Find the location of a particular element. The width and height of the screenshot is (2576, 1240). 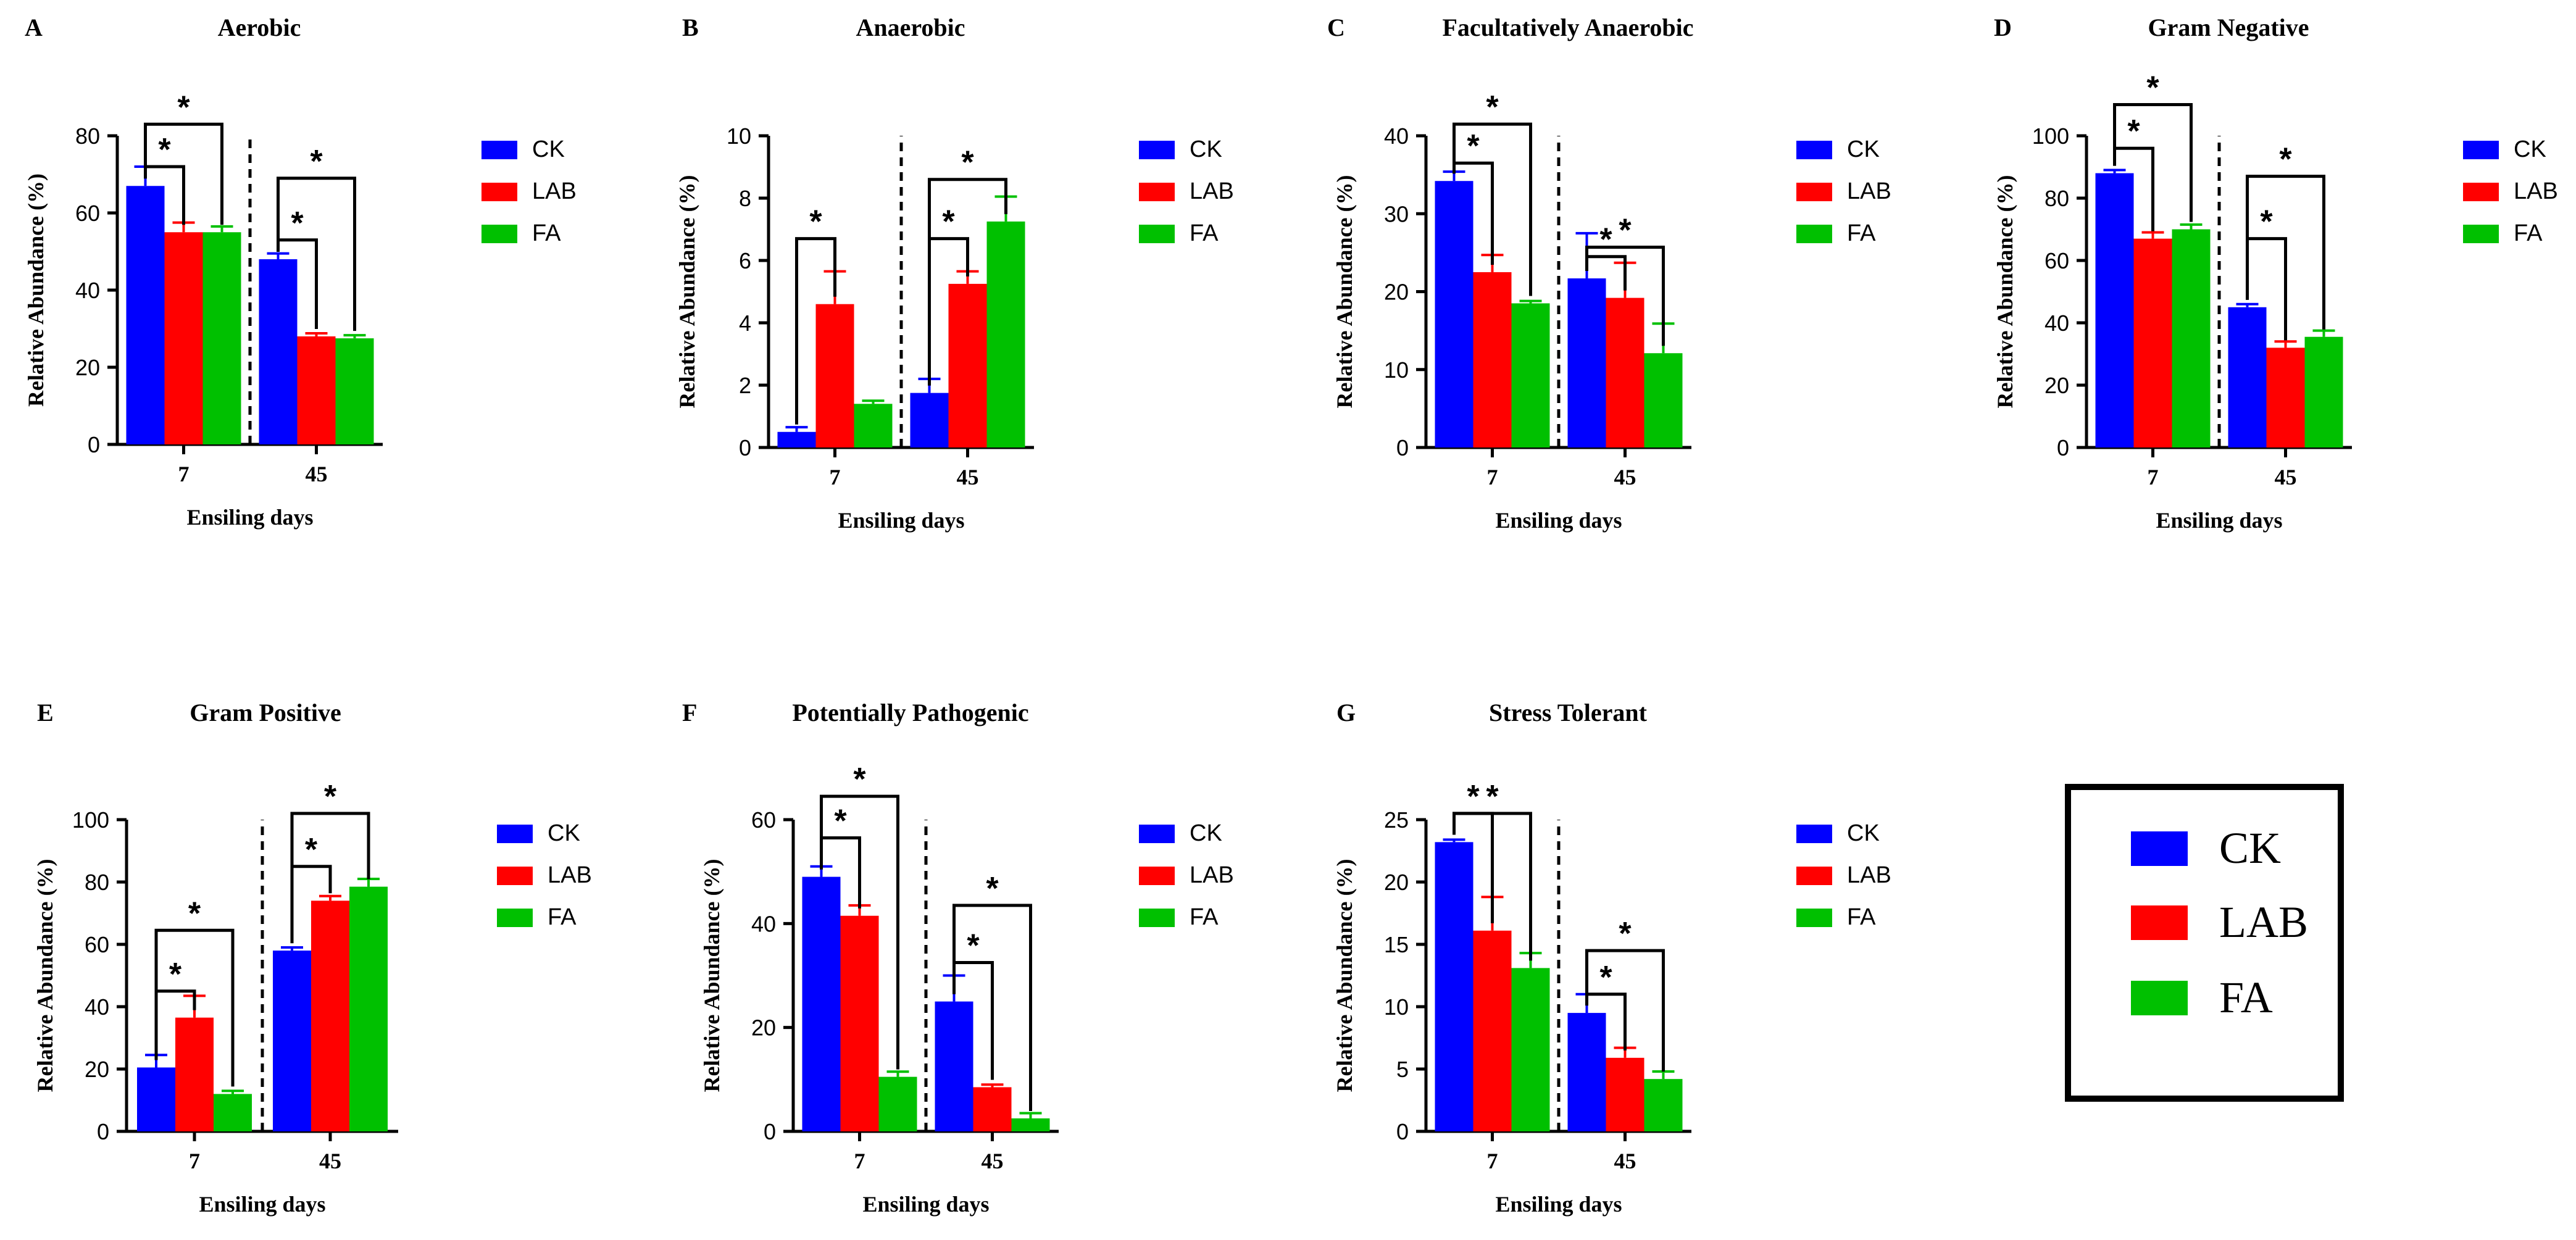

panel-letter: A is located at coordinates (34, 27).